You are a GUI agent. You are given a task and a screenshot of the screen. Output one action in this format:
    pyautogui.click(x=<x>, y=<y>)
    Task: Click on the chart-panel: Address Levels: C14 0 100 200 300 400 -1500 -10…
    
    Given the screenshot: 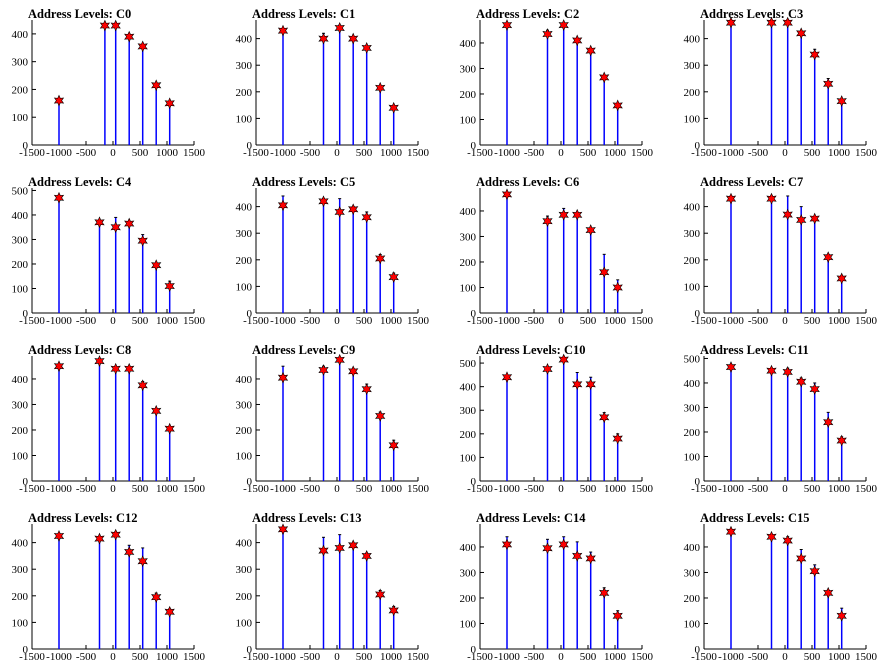 What is the action you would take?
    pyautogui.click(x=560, y=588)
    